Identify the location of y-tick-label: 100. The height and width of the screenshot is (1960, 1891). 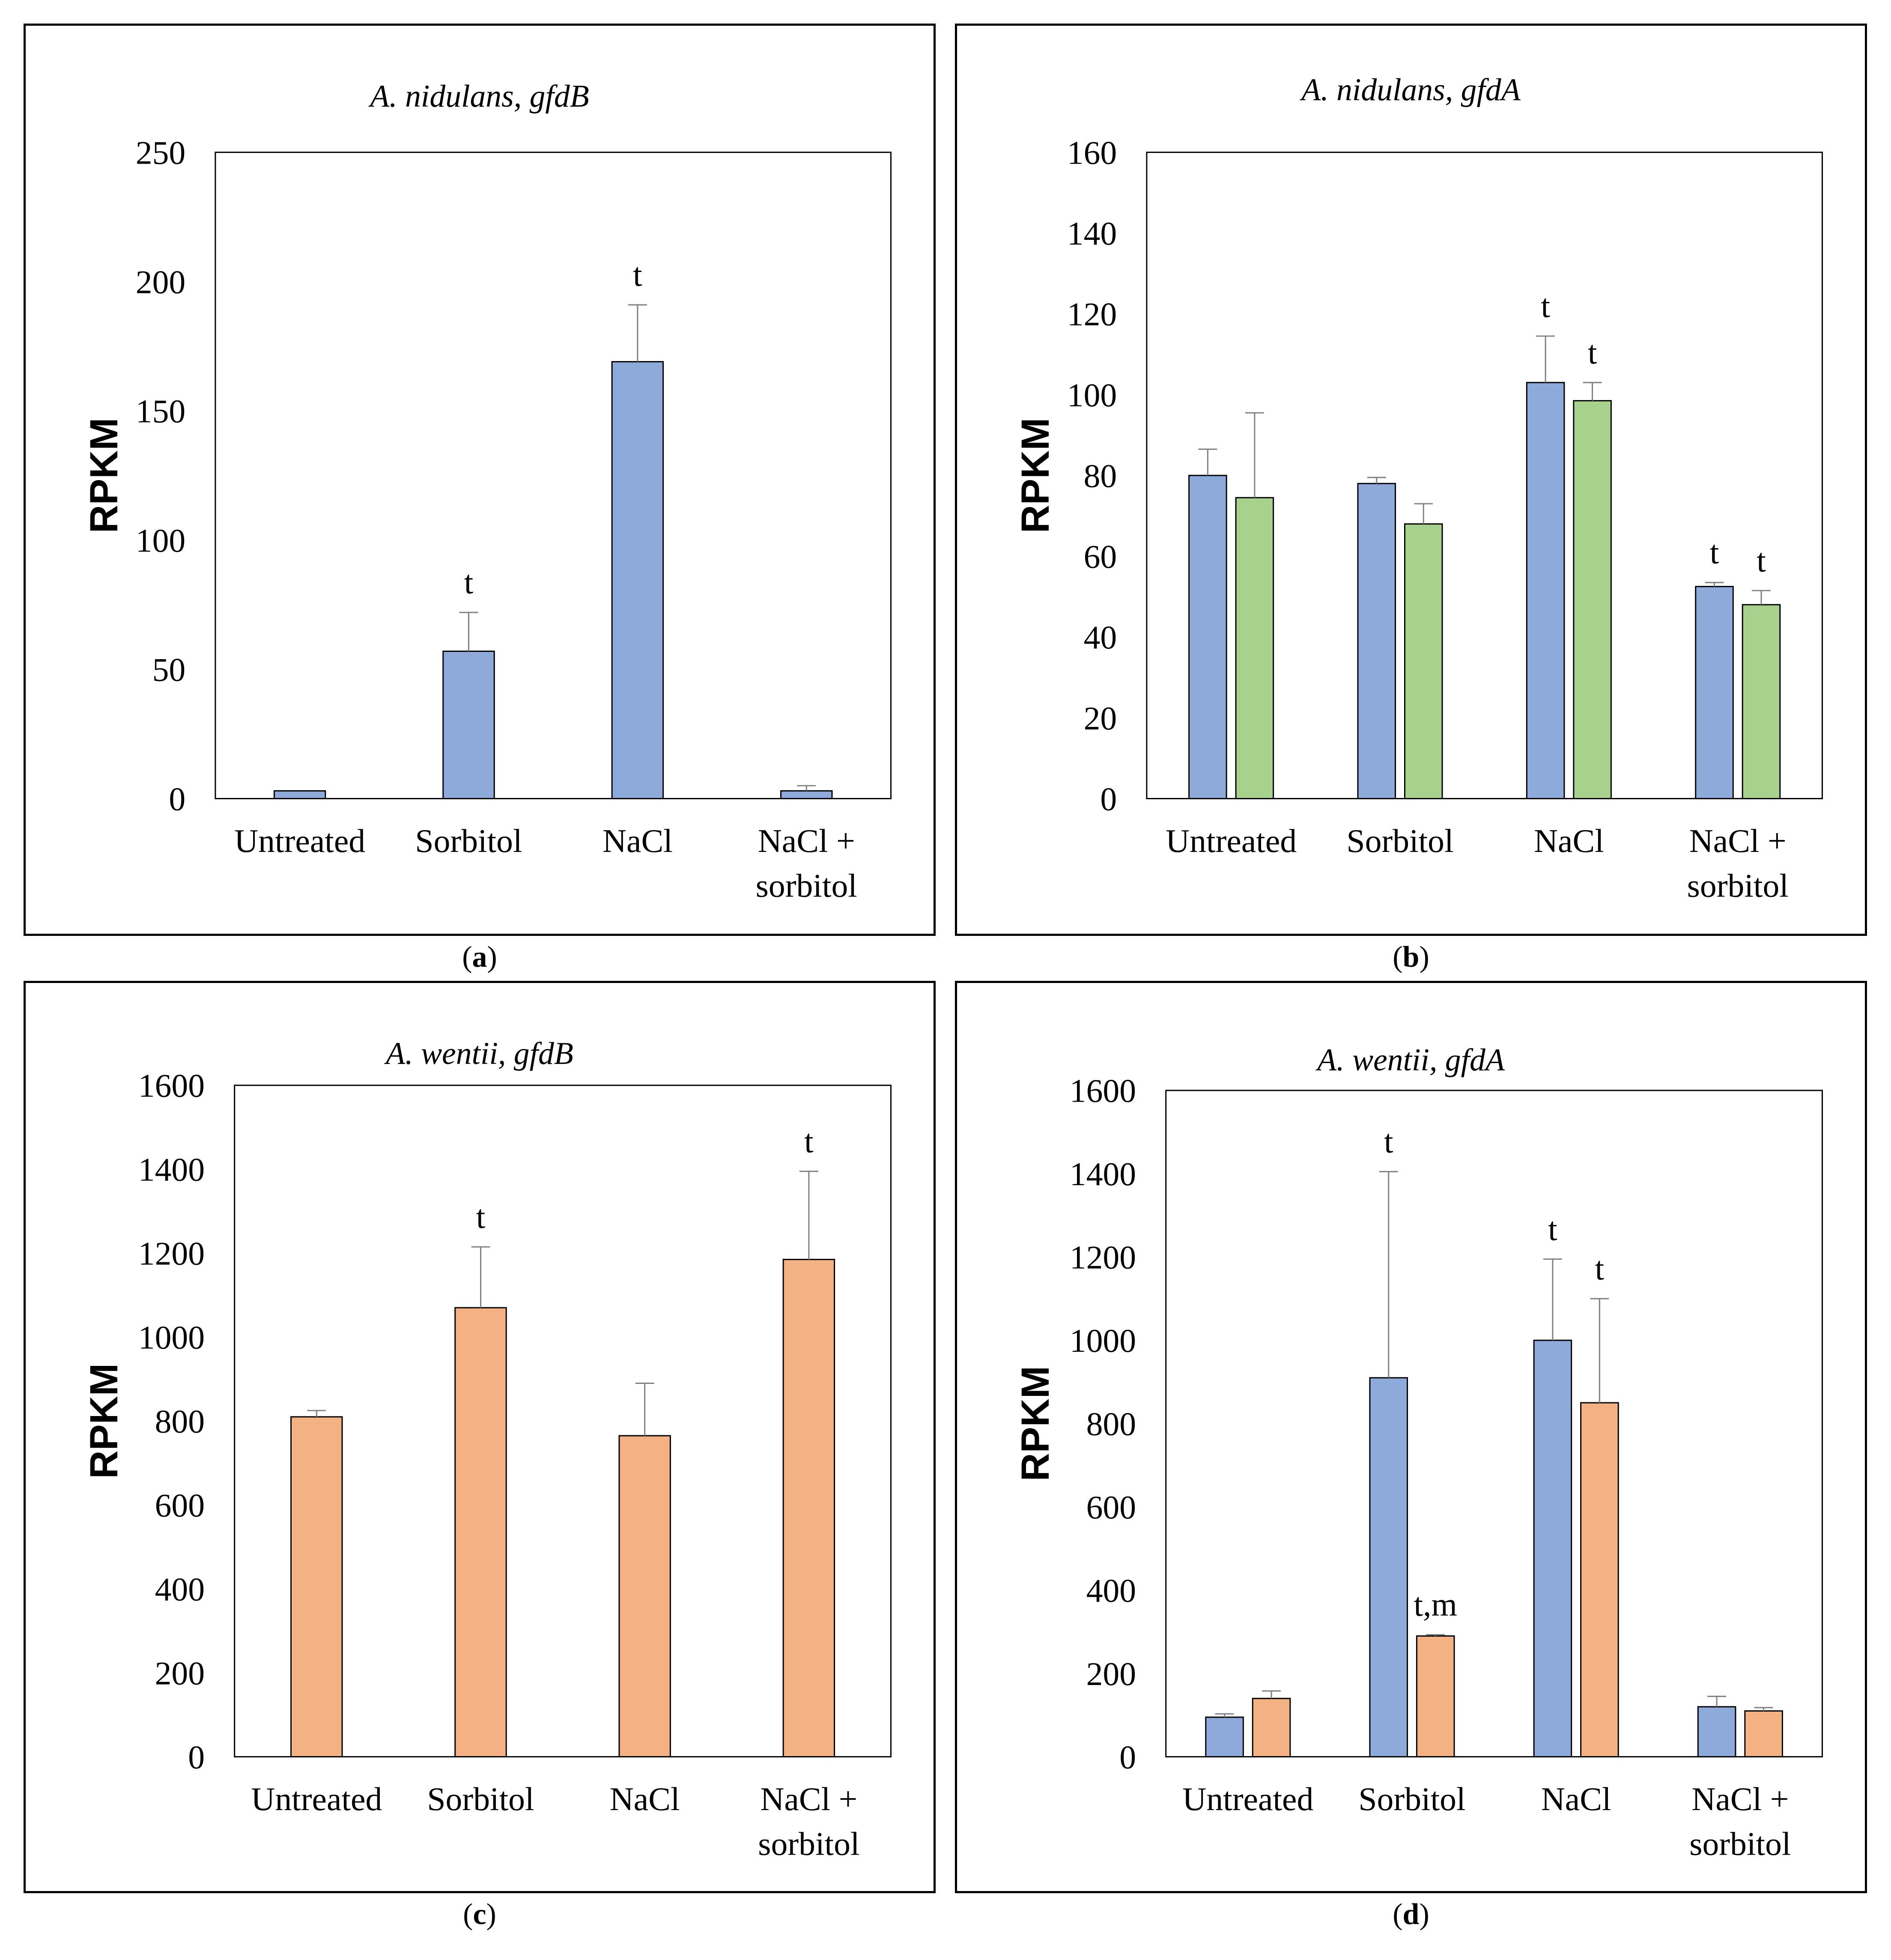
(1092, 394).